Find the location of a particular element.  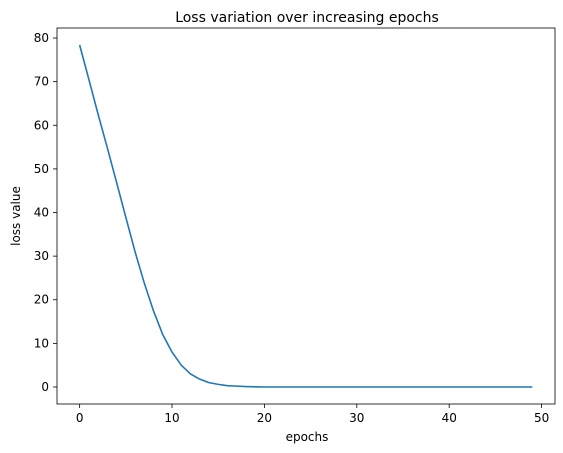

y-tick-label: 30 is located at coordinates (41, 256).